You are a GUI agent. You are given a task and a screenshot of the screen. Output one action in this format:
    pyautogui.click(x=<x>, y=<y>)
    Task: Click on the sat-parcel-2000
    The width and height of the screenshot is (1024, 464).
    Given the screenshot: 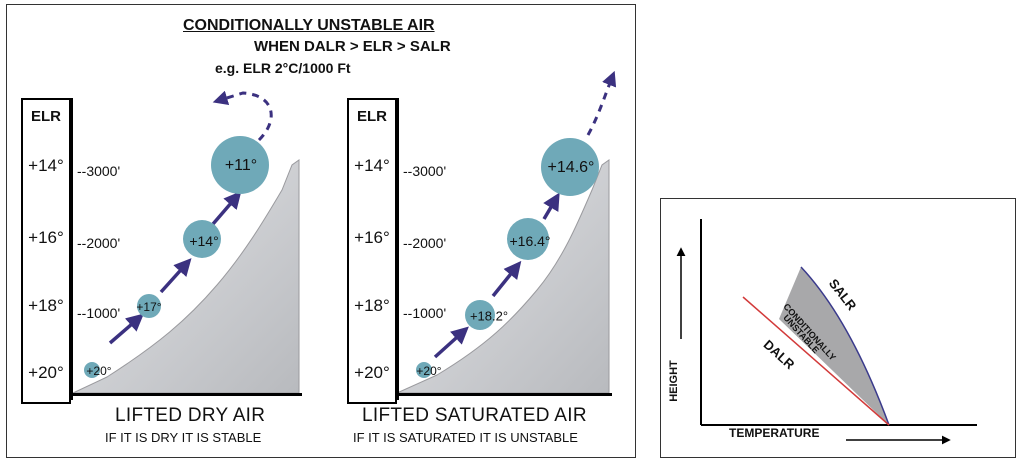 What is the action you would take?
    pyautogui.click(x=528, y=239)
    